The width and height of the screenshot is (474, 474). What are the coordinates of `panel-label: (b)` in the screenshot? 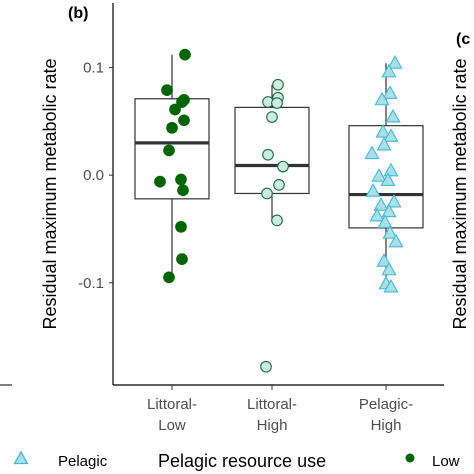 It's located at (78, 13).